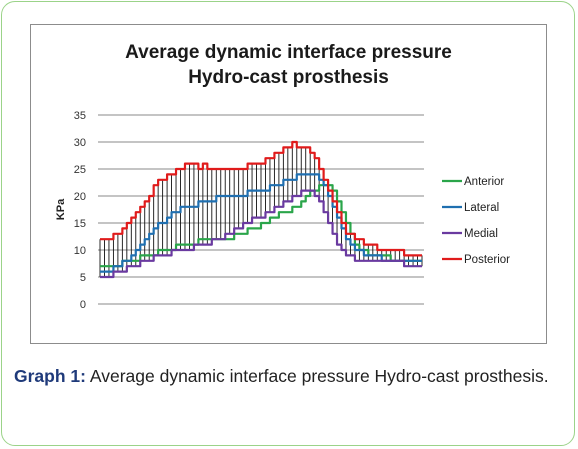 The image size is (578, 449). What do you see at coordinates (481, 234) in the screenshot?
I see `legend-label-medial: Medial` at bounding box center [481, 234].